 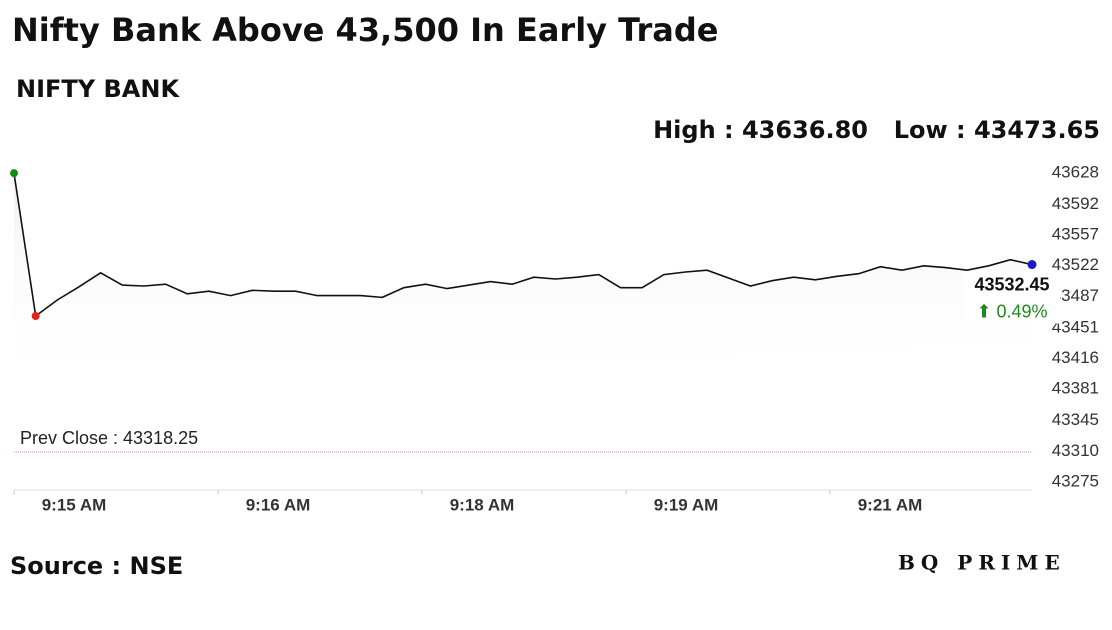 What do you see at coordinates (1075, 450) in the screenshot?
I see `y-tick-label: 43310` at bounding box center [1075, 450].